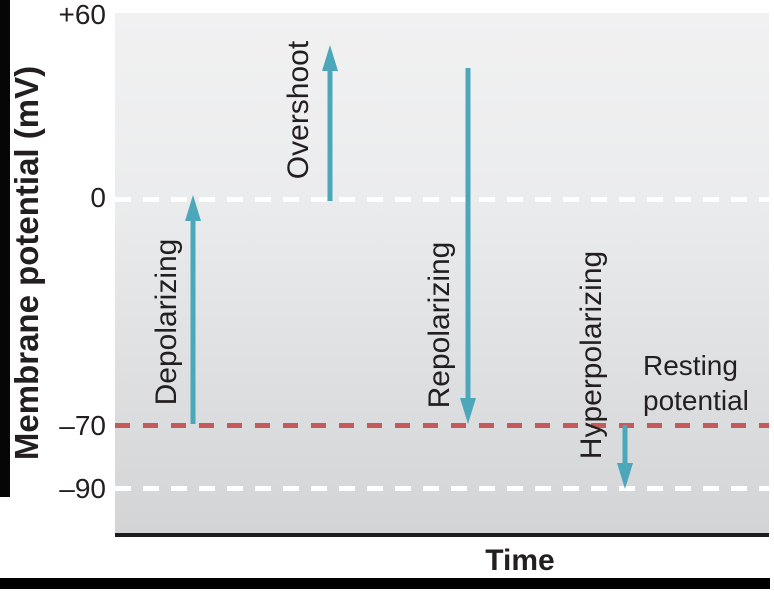 The width and height of the screenshot is (774, 606). What do you see at coordinates (82, 425) in the screenshot?
I see `y-tick-minus70: –70` at bounding box center [82, 425].